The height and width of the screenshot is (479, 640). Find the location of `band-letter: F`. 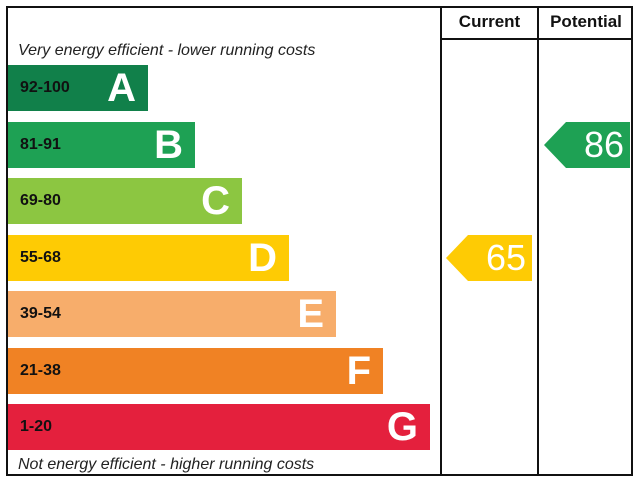

band-letter: F is located at coordinates (358, 370).